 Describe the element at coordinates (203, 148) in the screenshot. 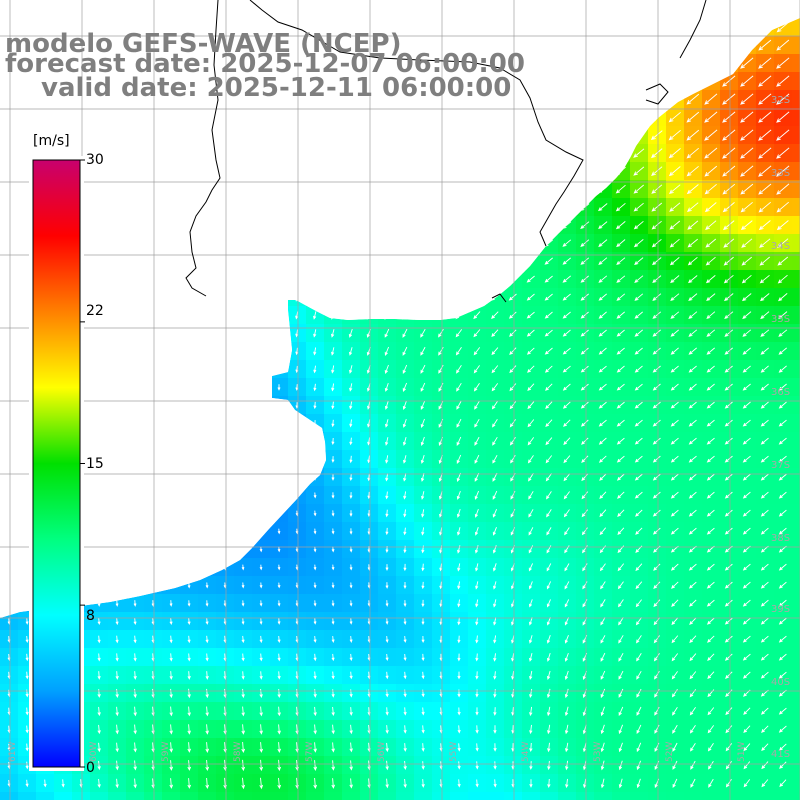

I see `border-line` at that location.